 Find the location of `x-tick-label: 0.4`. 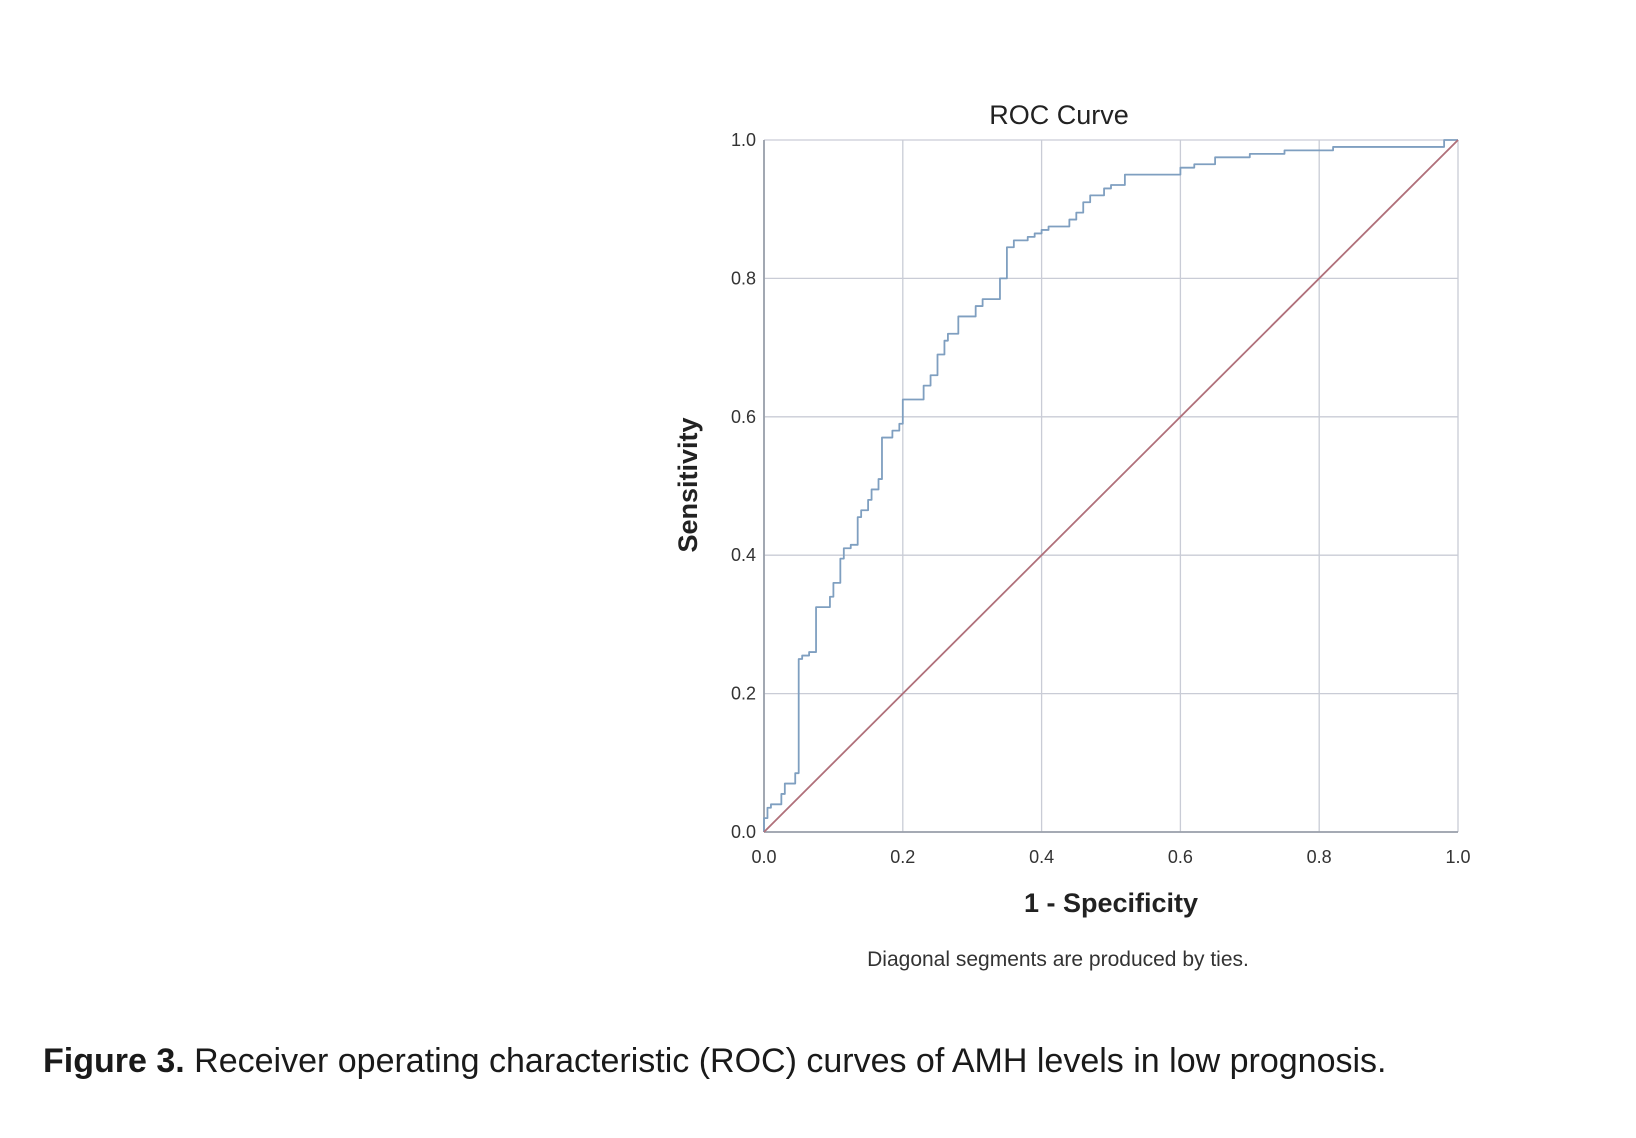

x-tick-label: 0.4 is located at coordinates (1041, 857).